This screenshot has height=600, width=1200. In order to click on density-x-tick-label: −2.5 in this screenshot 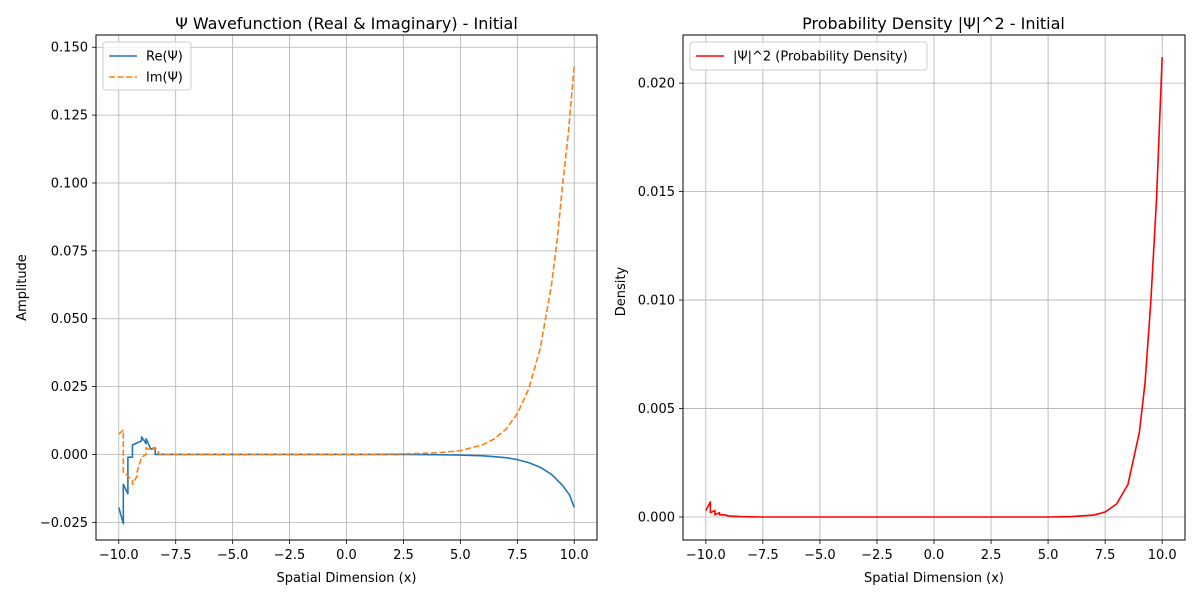, I will do `click(877, 555)`.